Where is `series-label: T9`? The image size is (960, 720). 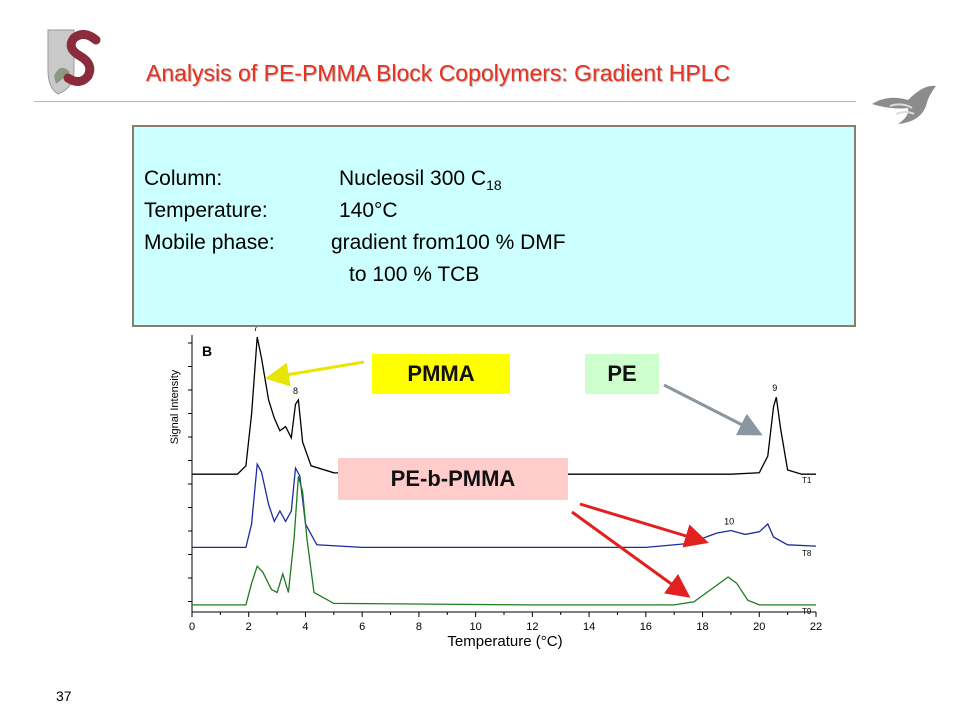
series-label: T9 is located at coordinates (807, 611).